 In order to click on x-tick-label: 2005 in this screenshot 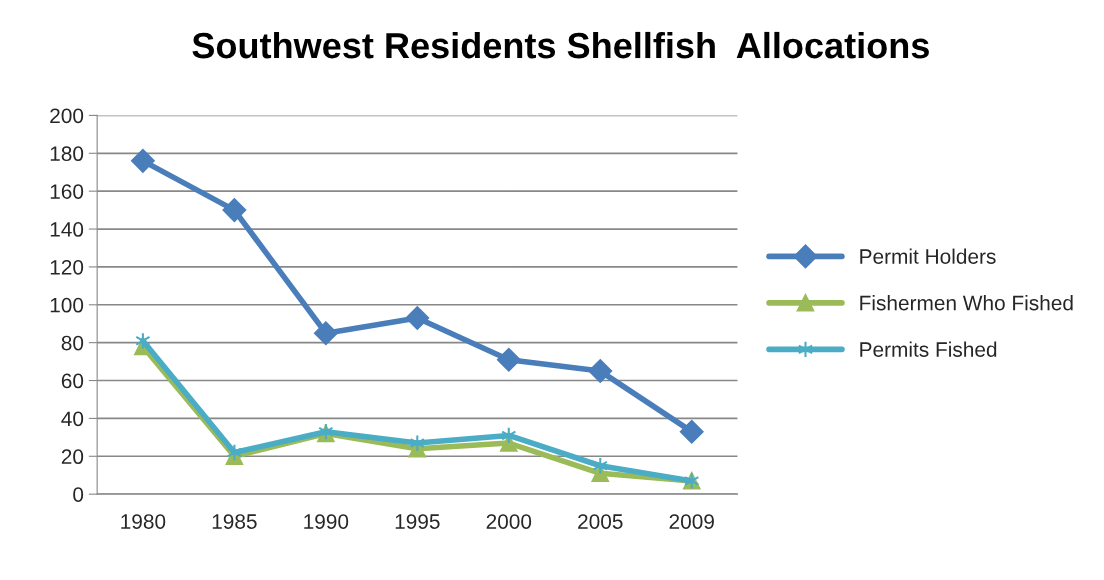, I will do `click(600, 521)`.